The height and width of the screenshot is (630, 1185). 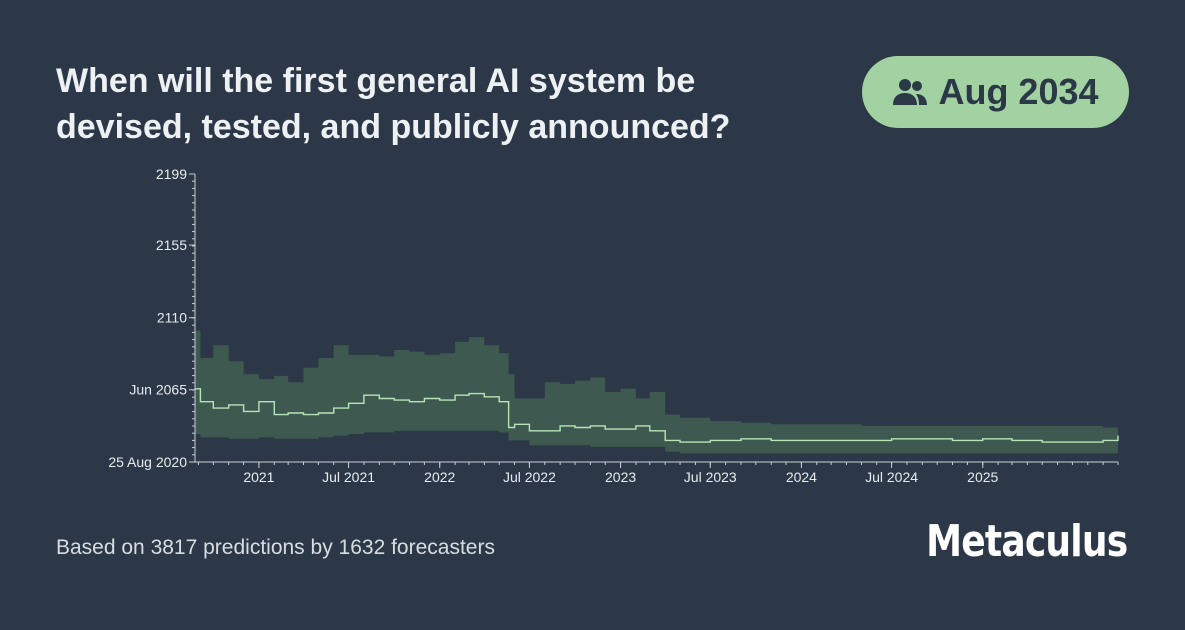 I want to click on people-icon, so click(x=910, y=92).